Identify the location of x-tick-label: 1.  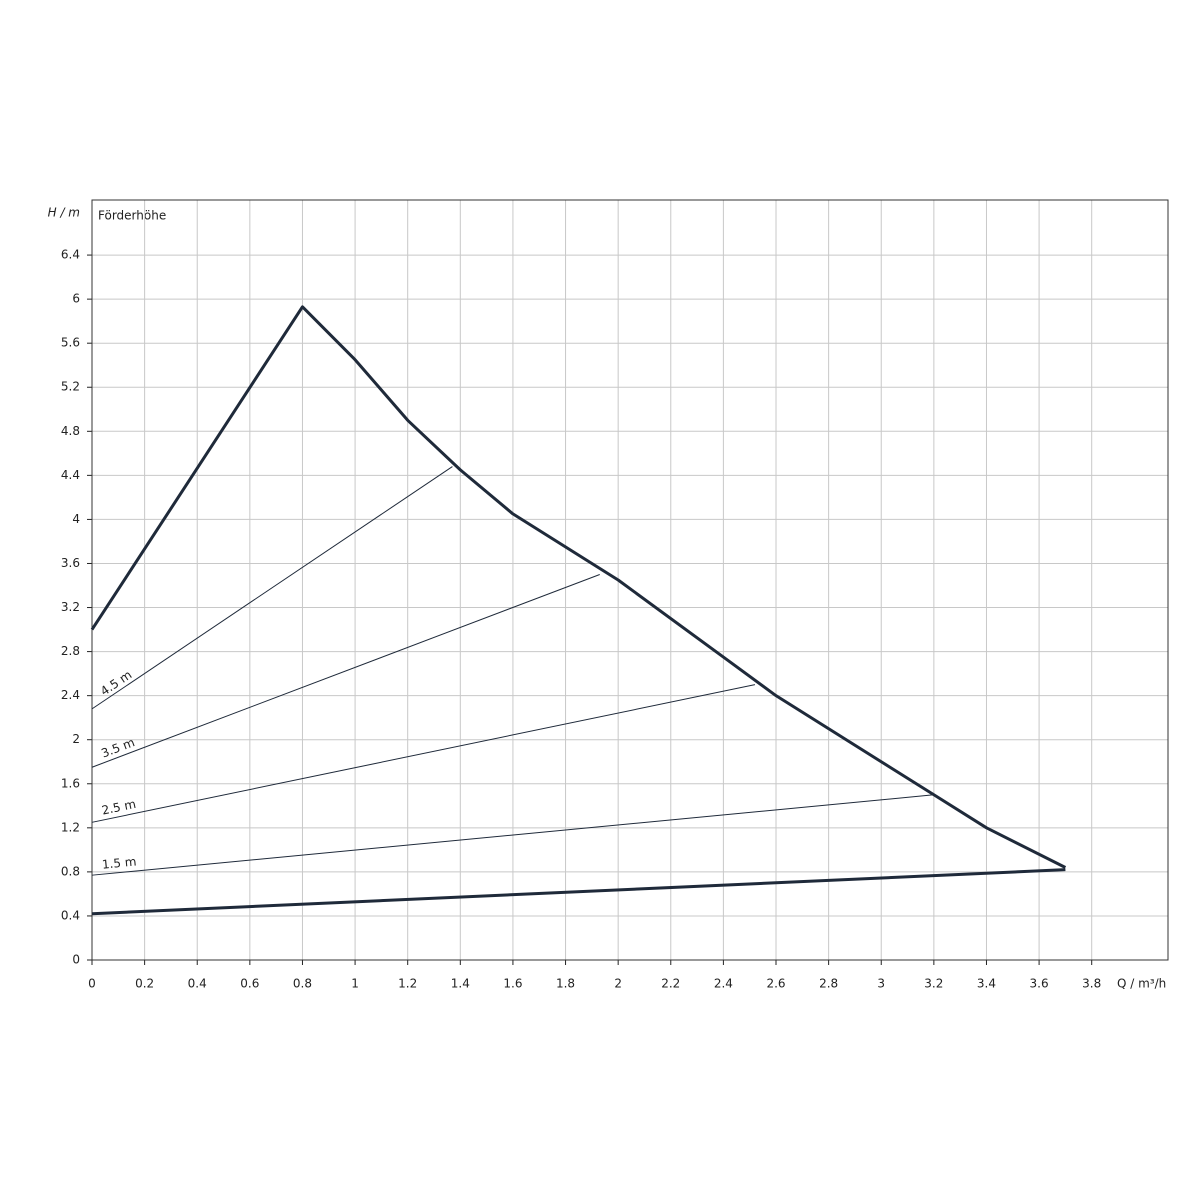
(355, 984).